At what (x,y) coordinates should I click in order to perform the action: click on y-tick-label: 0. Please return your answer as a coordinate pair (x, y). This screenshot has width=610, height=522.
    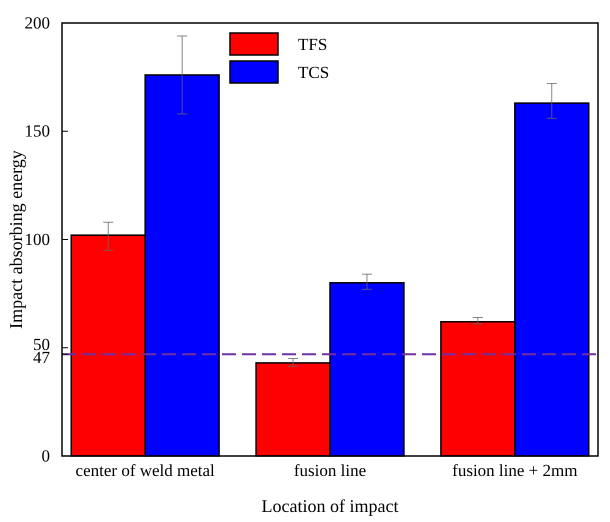
    Looking at the image, I should click on (46, 456).